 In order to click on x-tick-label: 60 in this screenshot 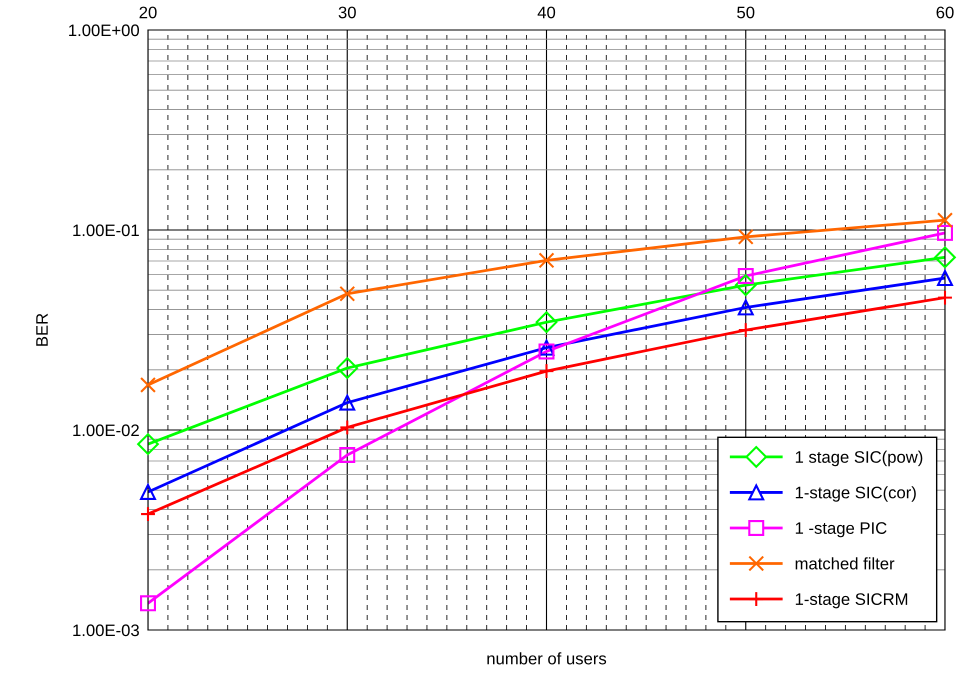, I will do `click(945, 12)`.